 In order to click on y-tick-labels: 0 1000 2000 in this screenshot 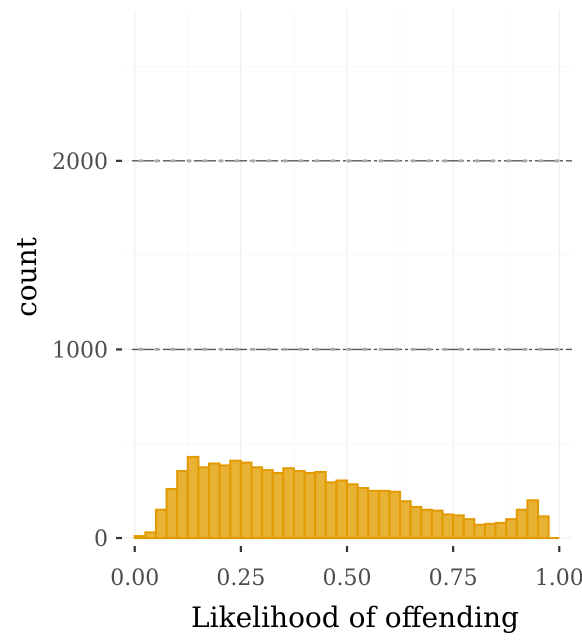, I will do `click(80, 351)`.